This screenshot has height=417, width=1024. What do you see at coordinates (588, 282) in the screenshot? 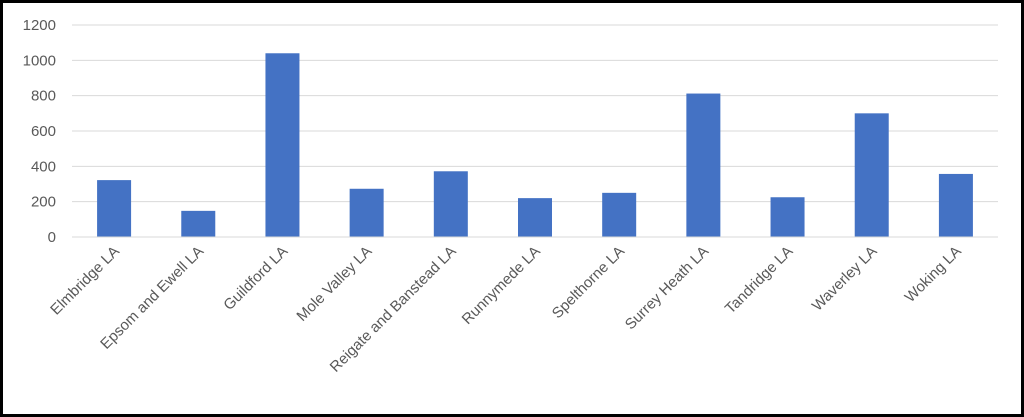
I see `x-category-label: Spelthorne LA` at bounding box center [588, 282].